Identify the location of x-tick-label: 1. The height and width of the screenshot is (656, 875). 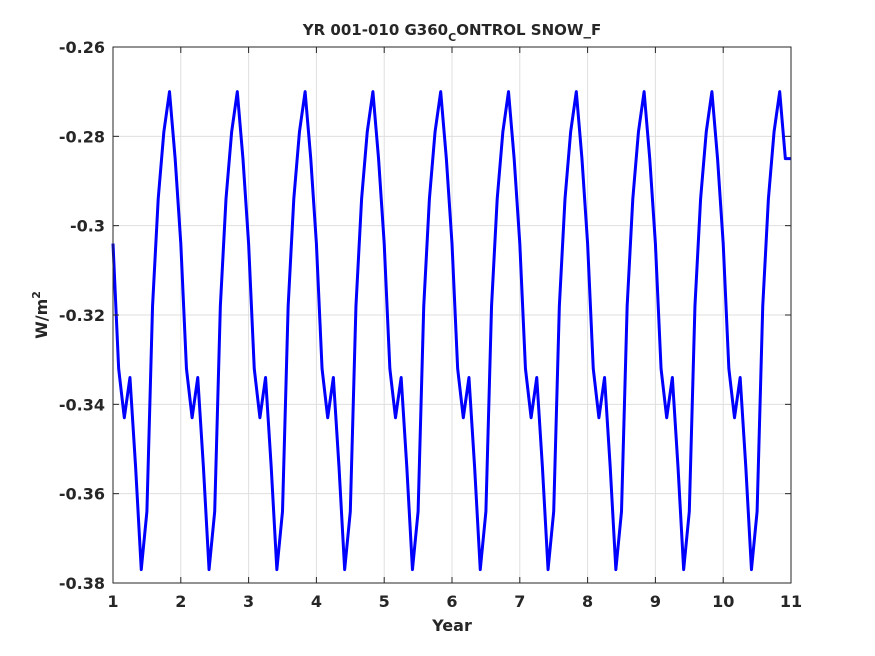
(112, 601).